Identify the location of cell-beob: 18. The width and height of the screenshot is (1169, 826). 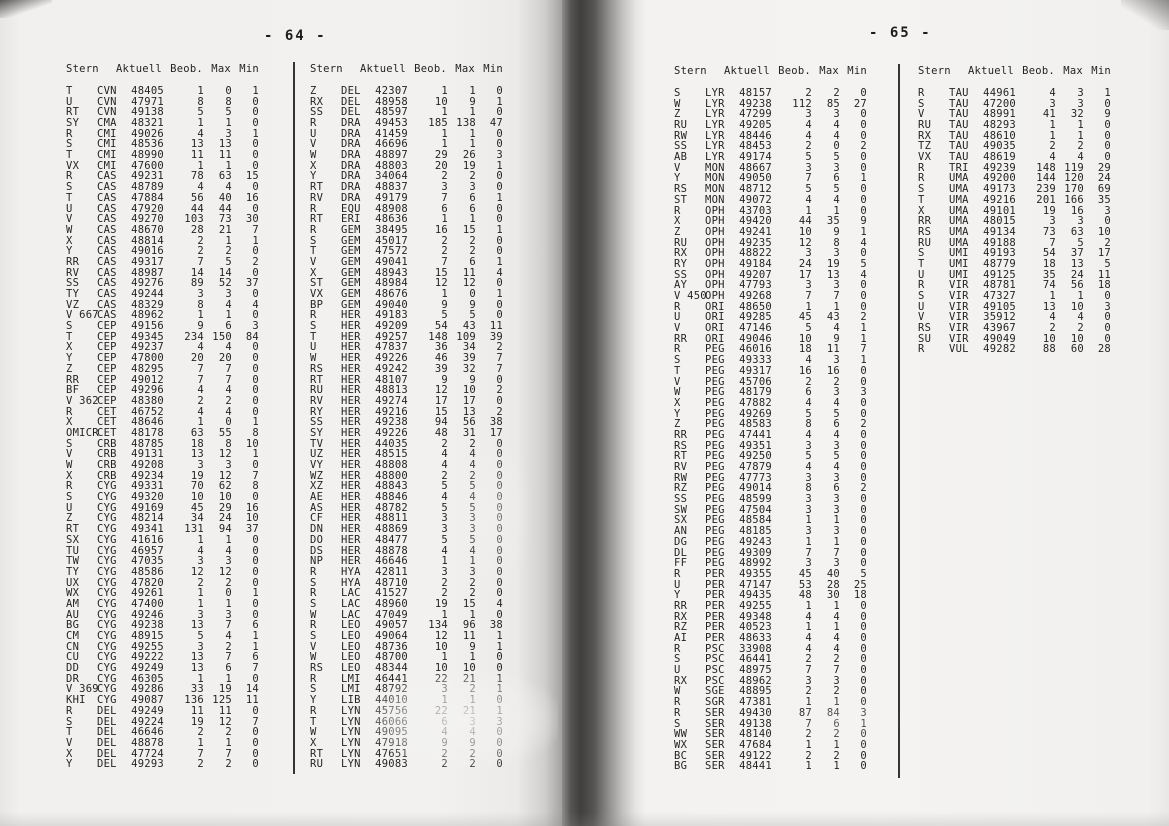
(1049, 263).